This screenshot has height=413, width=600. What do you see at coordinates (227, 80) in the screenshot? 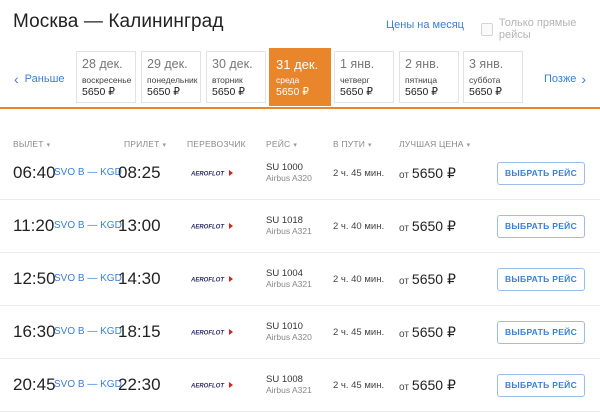
I see `date-card-weekday: вторник` at bounding box center [227, 80].